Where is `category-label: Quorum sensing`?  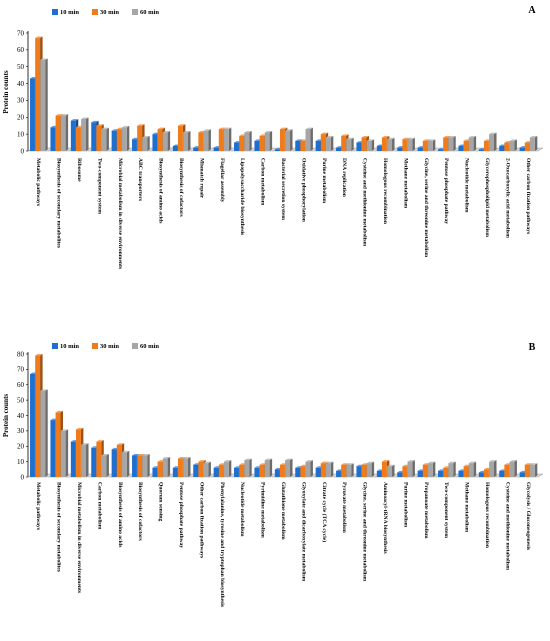 category-label: Quorum sensing is located at coordinates (161, 502).